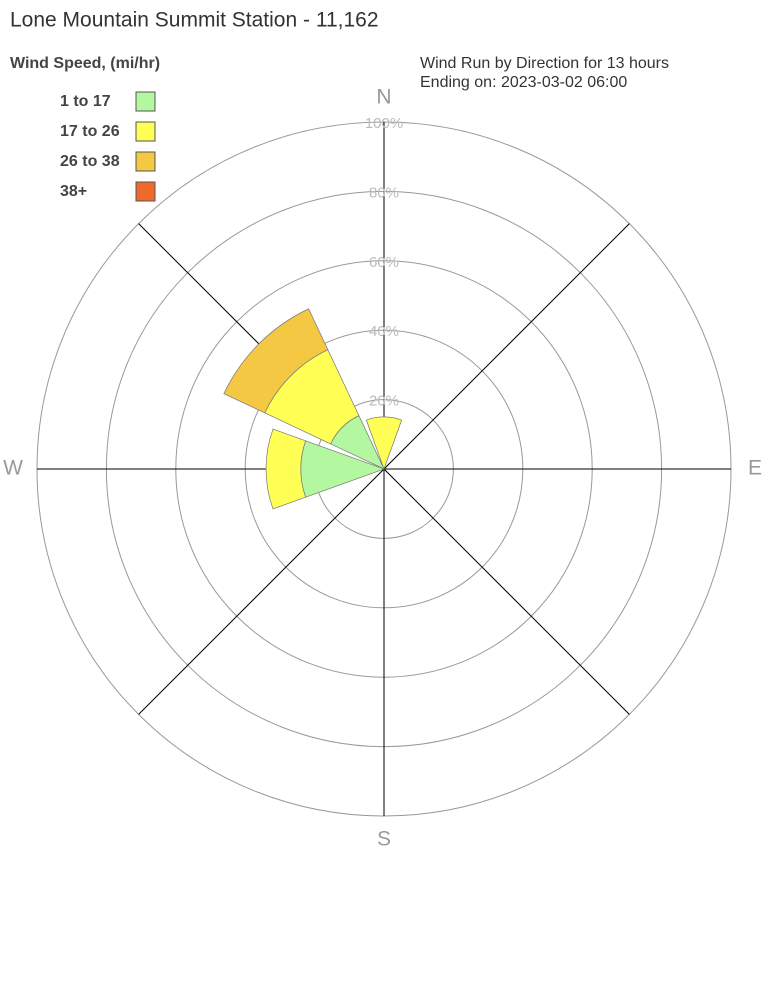  I want to click on legend-title: Wind Speed, (mi/hr), so click(85, 63).